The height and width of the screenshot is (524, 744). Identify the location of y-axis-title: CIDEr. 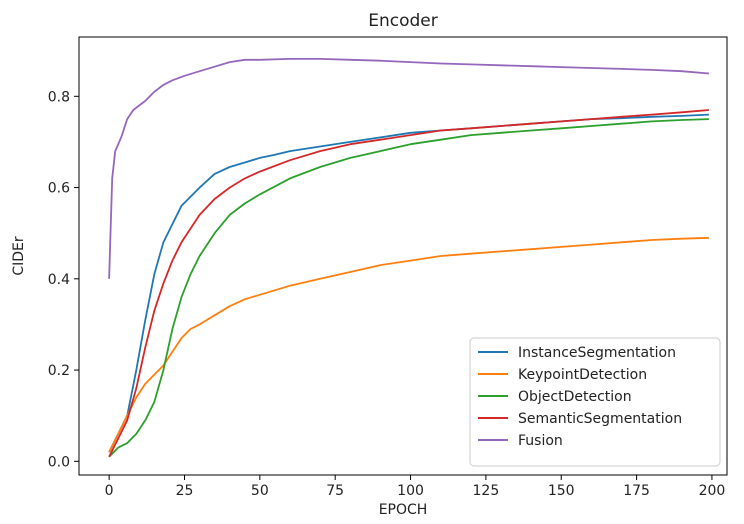
(19, 256).